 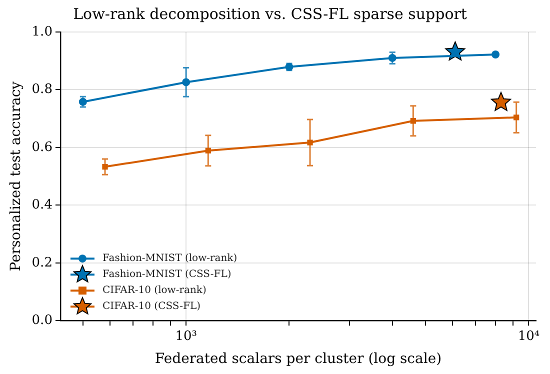 What do you see at coordinates (42, 262) in the screenshot?
I see `y-tick-label: 0.2` at bounding box center [42, 262].